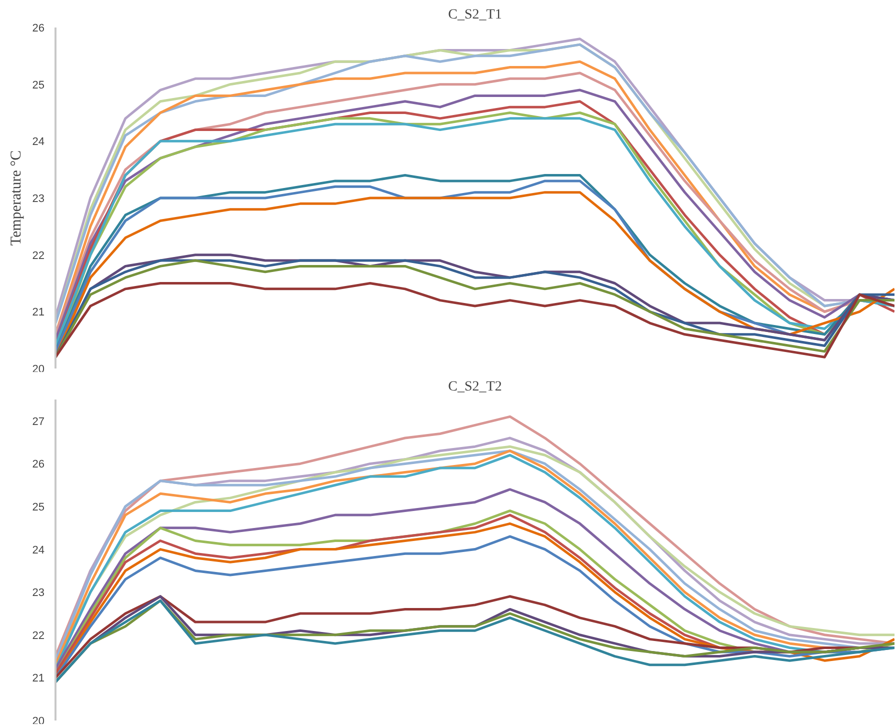  Describe the element at coordinates (475, 387) in the screenshot. I see `chart-title: C_S2_T2` at that location.